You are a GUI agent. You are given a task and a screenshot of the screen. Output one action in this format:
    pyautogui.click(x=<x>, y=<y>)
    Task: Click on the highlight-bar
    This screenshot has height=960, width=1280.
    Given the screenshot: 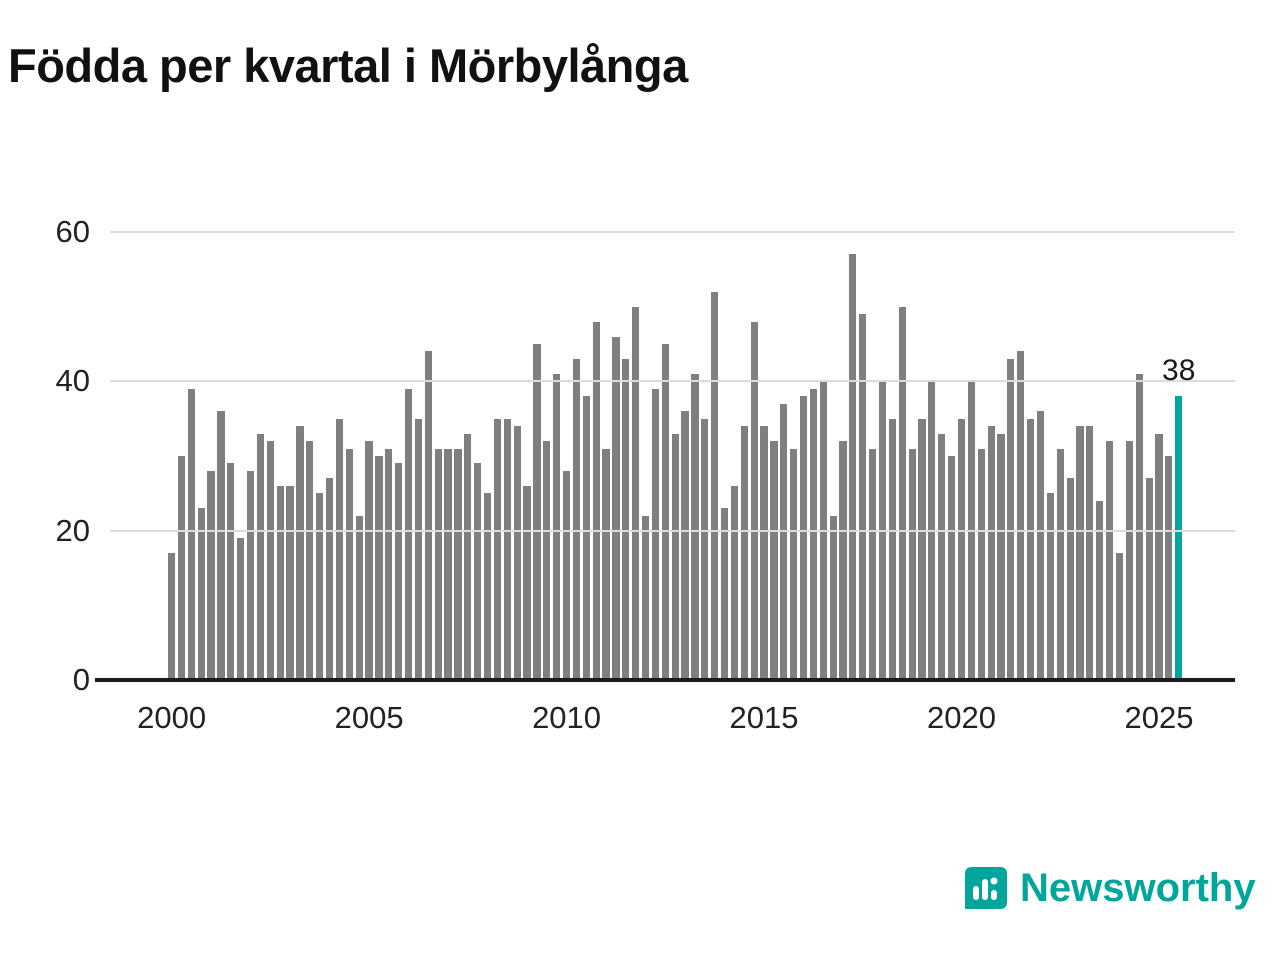 What is the action you would take?
    pyautogui.click(x=1179, y=538)
    